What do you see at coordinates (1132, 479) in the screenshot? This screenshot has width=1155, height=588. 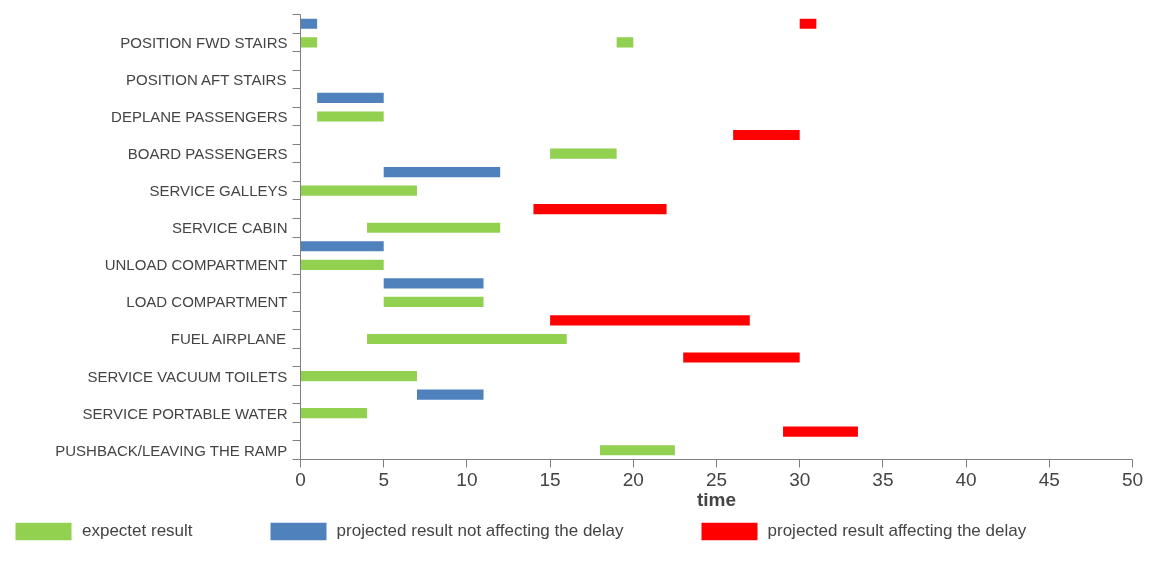 I see `x-tick-label: 50` at bounding box center [1132, 479].